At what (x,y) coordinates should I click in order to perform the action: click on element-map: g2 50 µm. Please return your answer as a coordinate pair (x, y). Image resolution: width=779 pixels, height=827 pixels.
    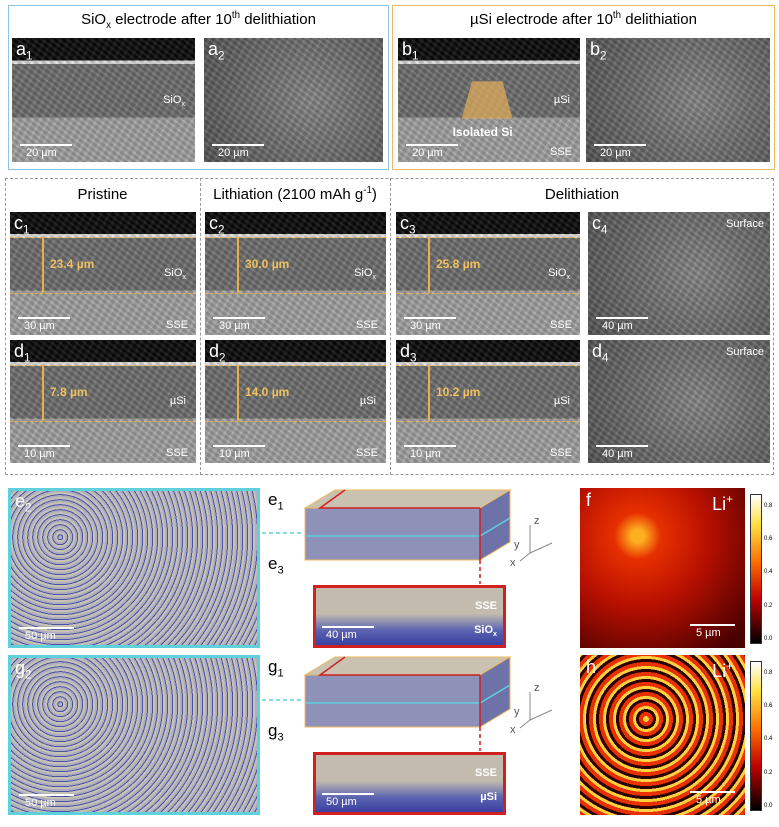
    Looking at the image, I should click on (134, 735).